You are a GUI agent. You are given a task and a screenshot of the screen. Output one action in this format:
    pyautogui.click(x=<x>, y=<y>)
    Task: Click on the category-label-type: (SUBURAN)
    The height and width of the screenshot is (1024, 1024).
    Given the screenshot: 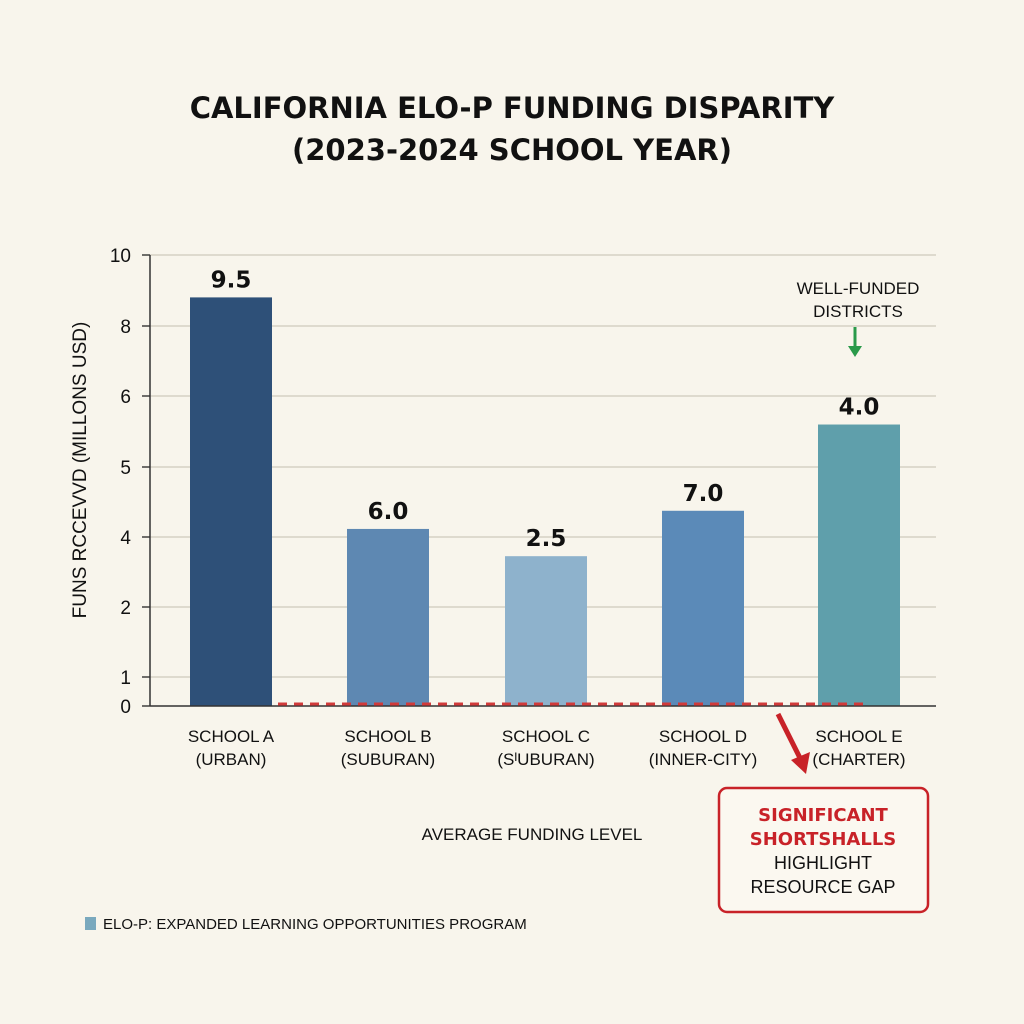 What is the action you would take?
    pyautogui.click(x=388, y=759)
    